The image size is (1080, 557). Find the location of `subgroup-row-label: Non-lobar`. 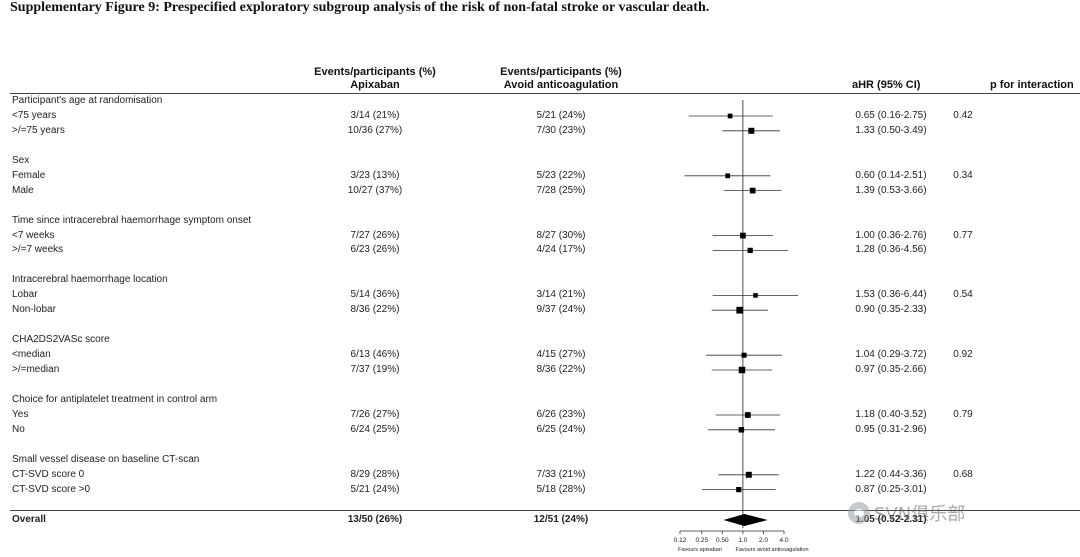

subgroup-row-label: Non-lobar is located at coordinates (34, 310).